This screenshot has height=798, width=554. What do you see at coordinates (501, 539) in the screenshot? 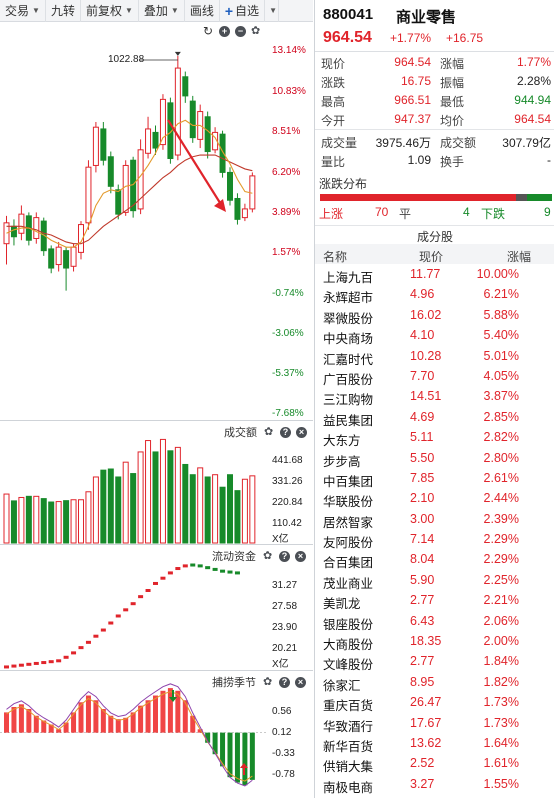
I see `stock-change: 2.29%` at bounding box center [501, 539].